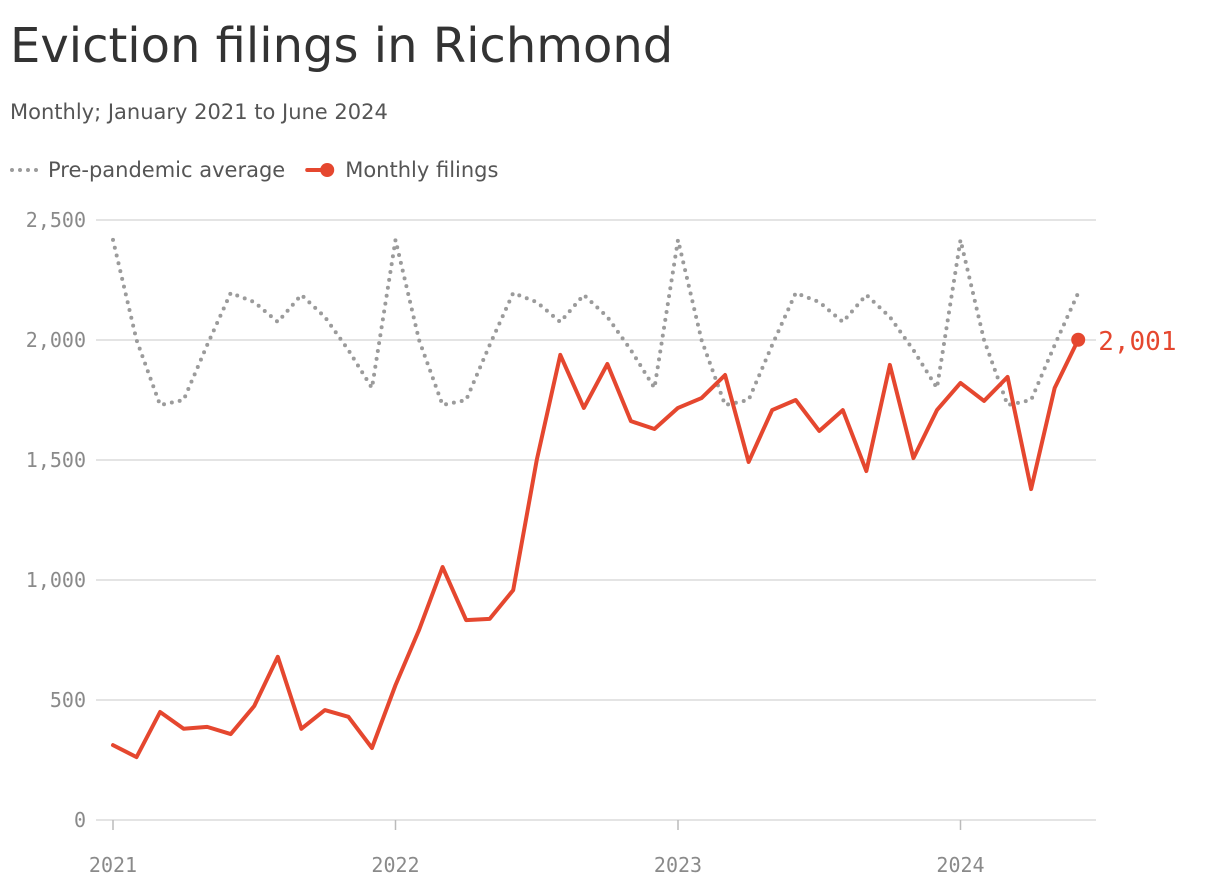 The width and height of the screenshot is (1220, 888). I want to click on x-tick-label: 2022, so click(395, 865).